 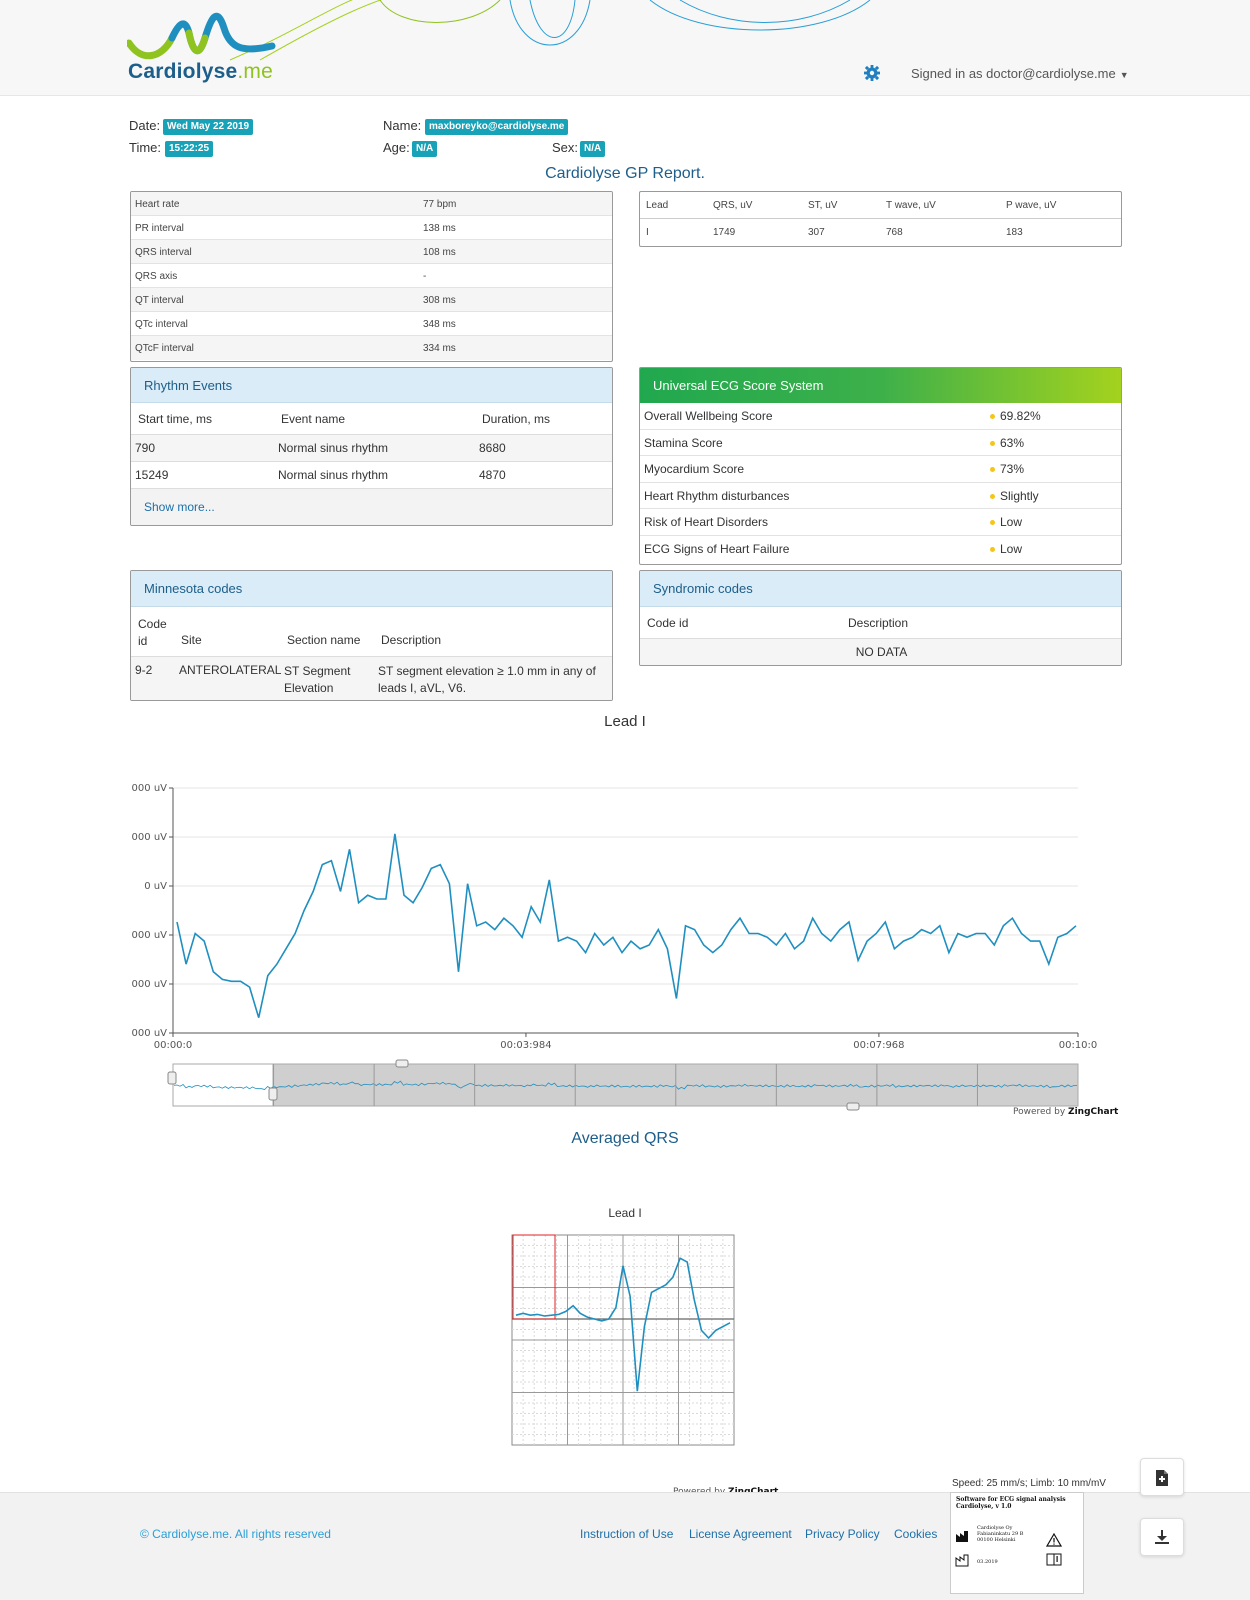 I want to click on measurement-label: PR interval, so click(x=159, y=228).